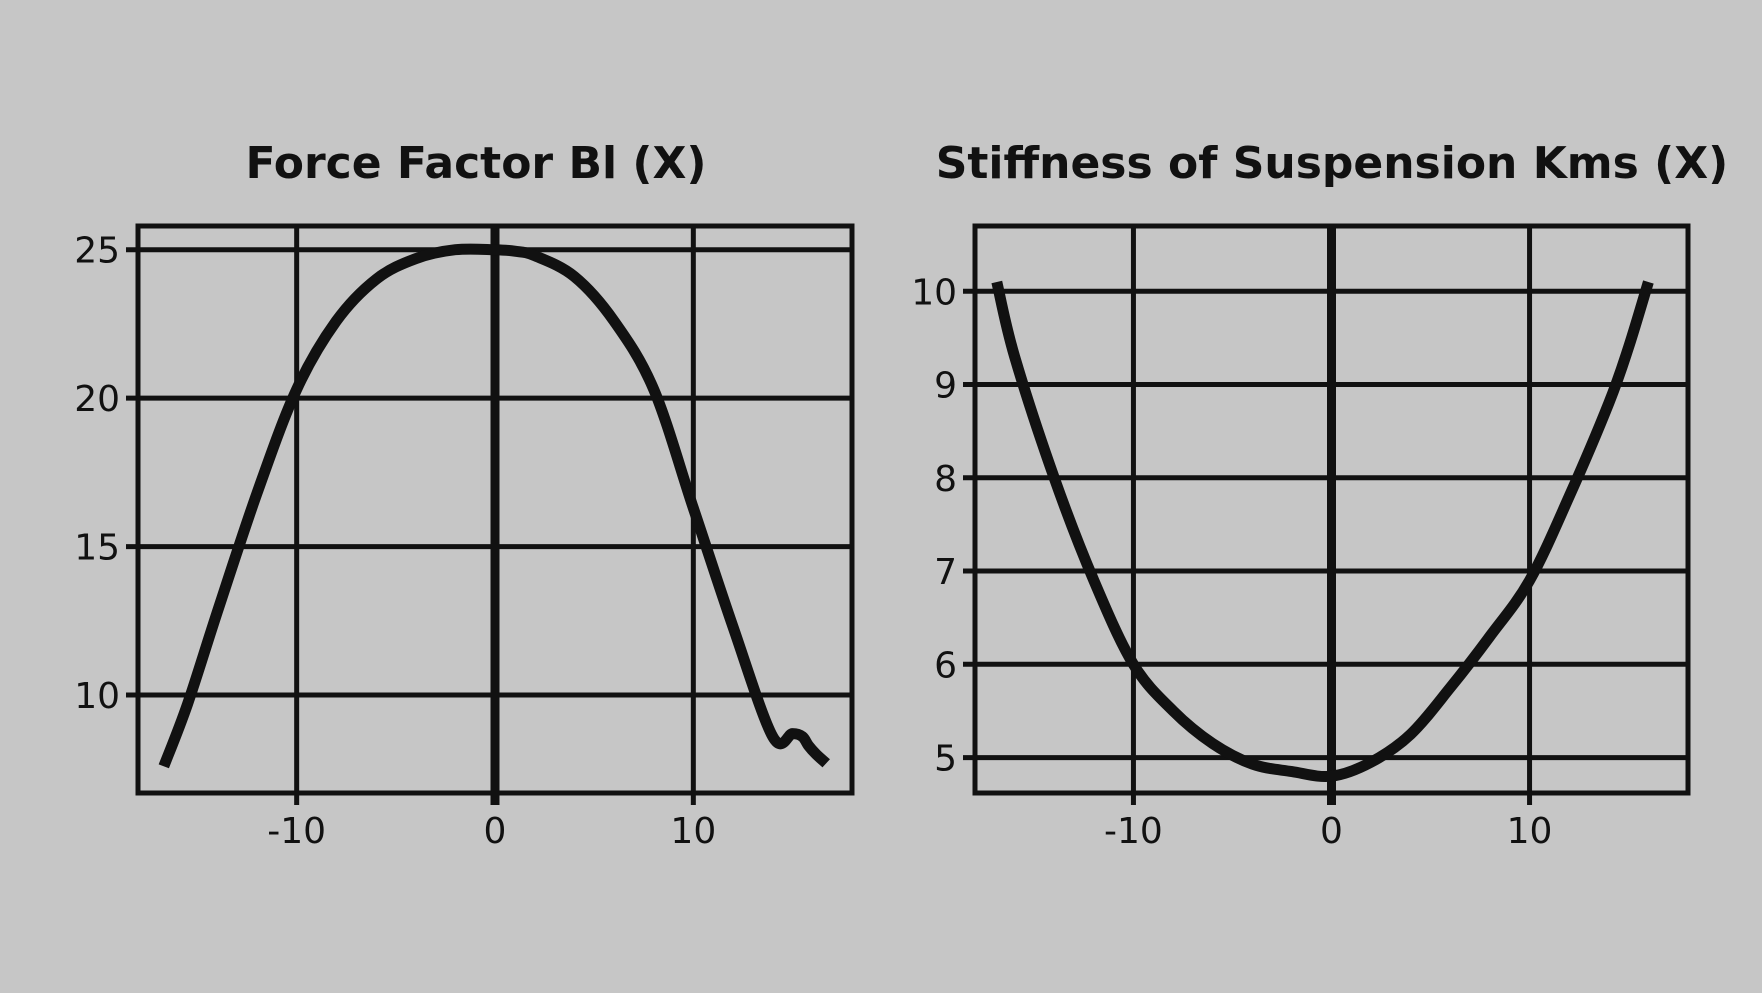 Image resolution: width=1762 pixels, height=993 pixels. I want to click on y-tick-label: 25, so click(97, 251).